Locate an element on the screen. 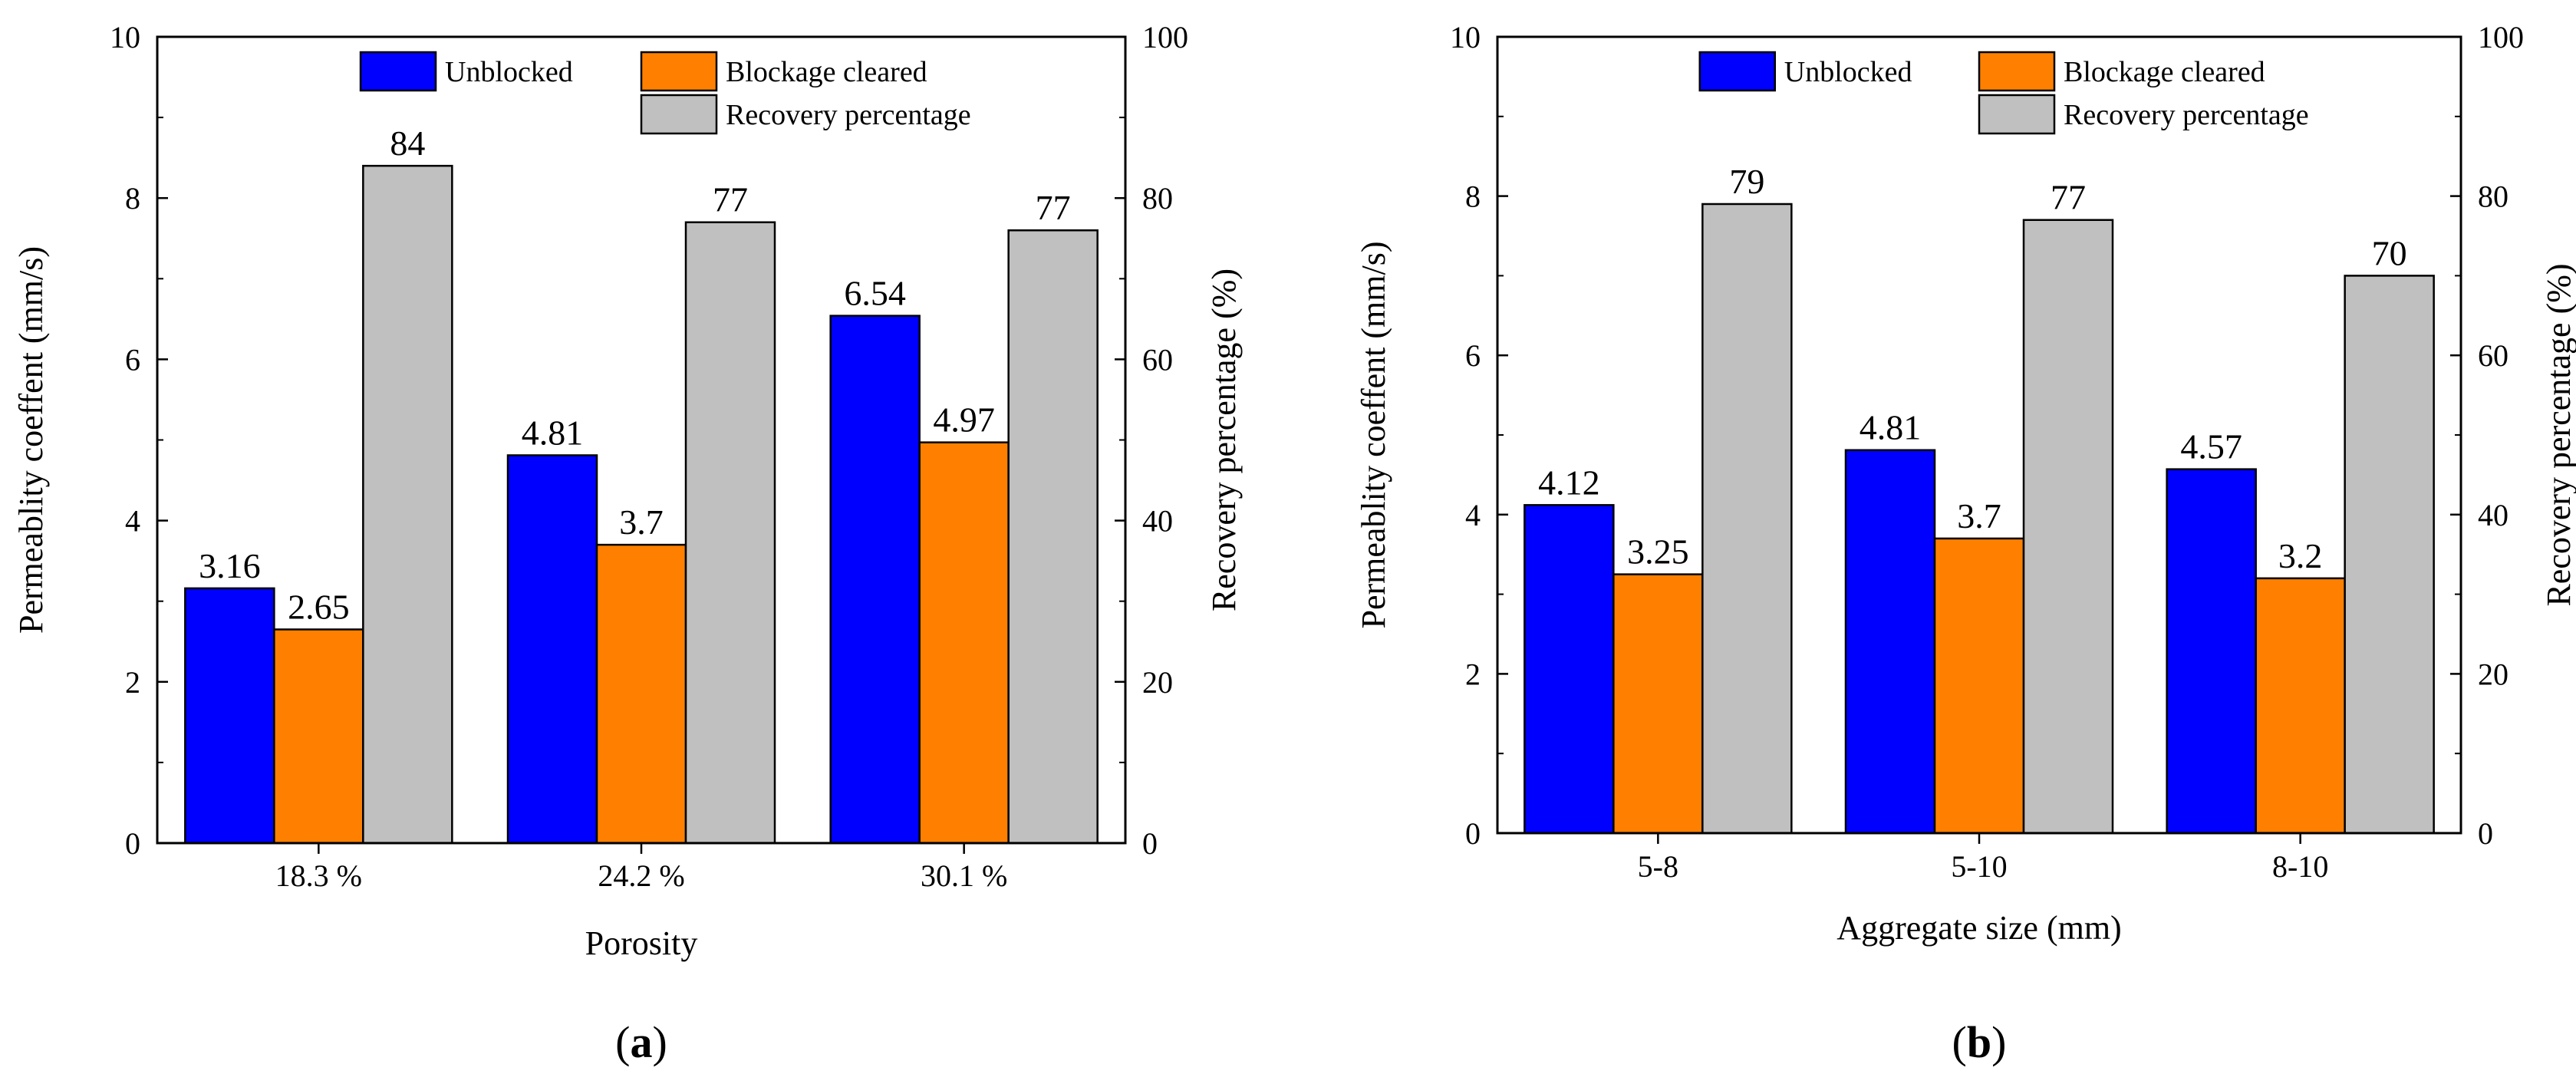  panel-label-letter: a is located at coordinates (642, 1042).